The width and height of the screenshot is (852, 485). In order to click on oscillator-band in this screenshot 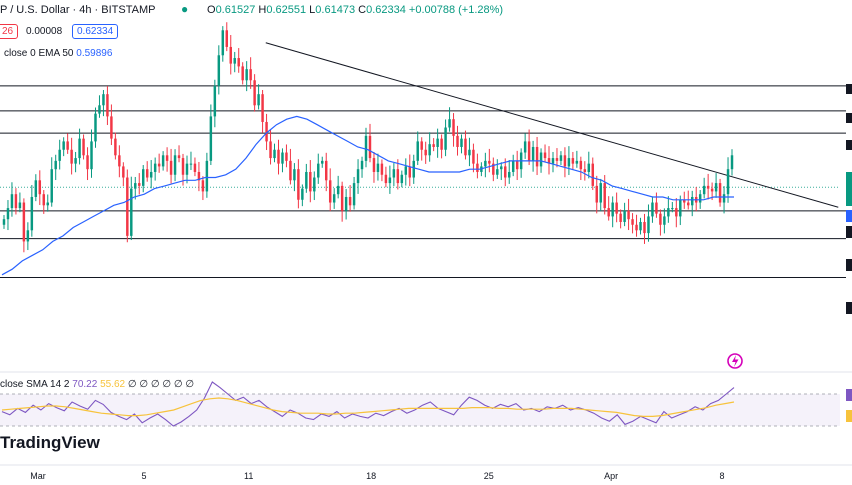, I will do `click(420, 410)`.